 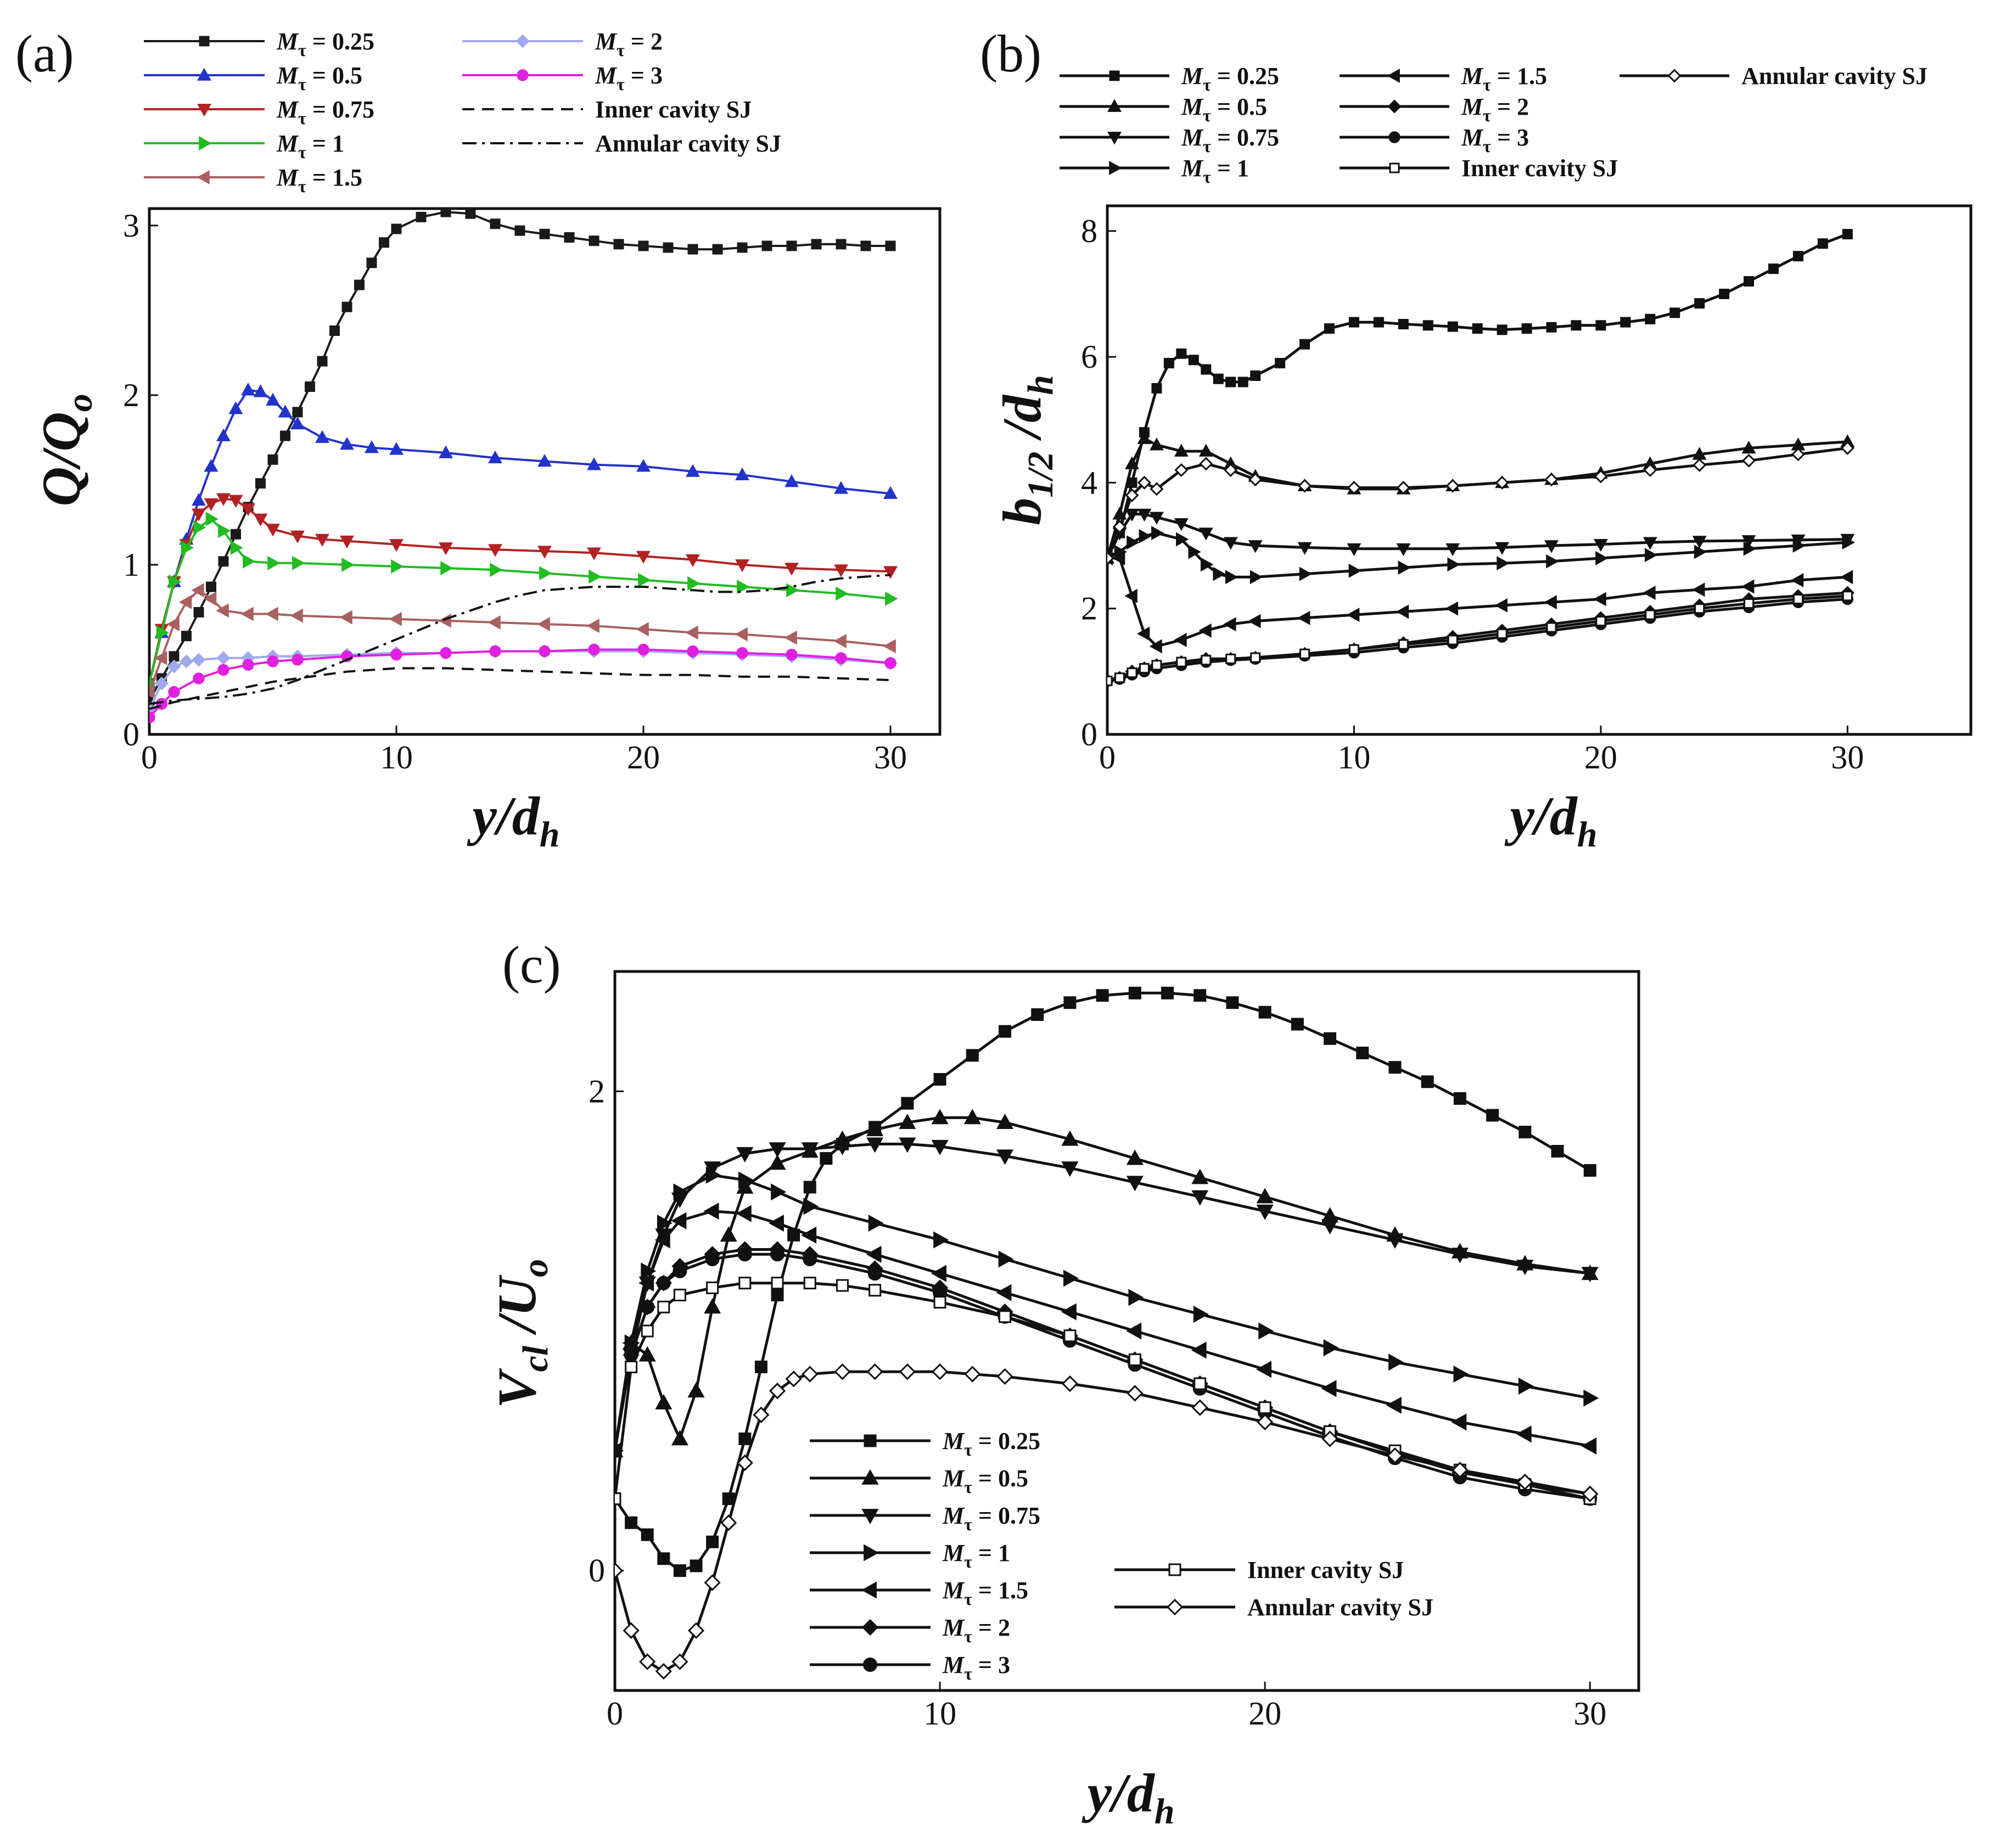 I want to click on panel-c-ylabel-tail-sub: o, so click(x=536, y=1268).